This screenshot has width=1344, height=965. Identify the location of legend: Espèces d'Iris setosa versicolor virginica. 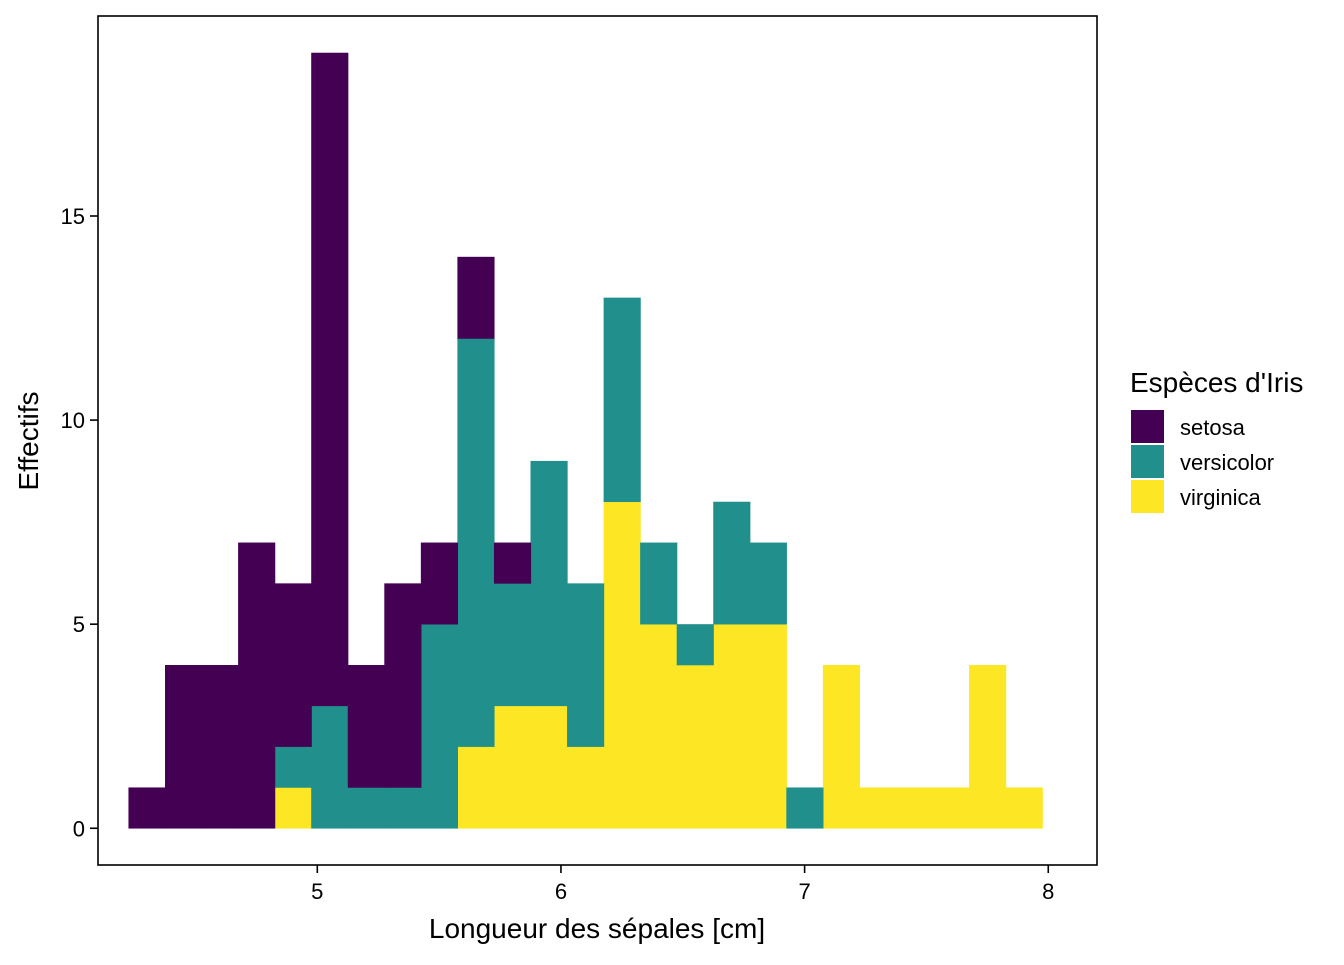
(1216, 440).